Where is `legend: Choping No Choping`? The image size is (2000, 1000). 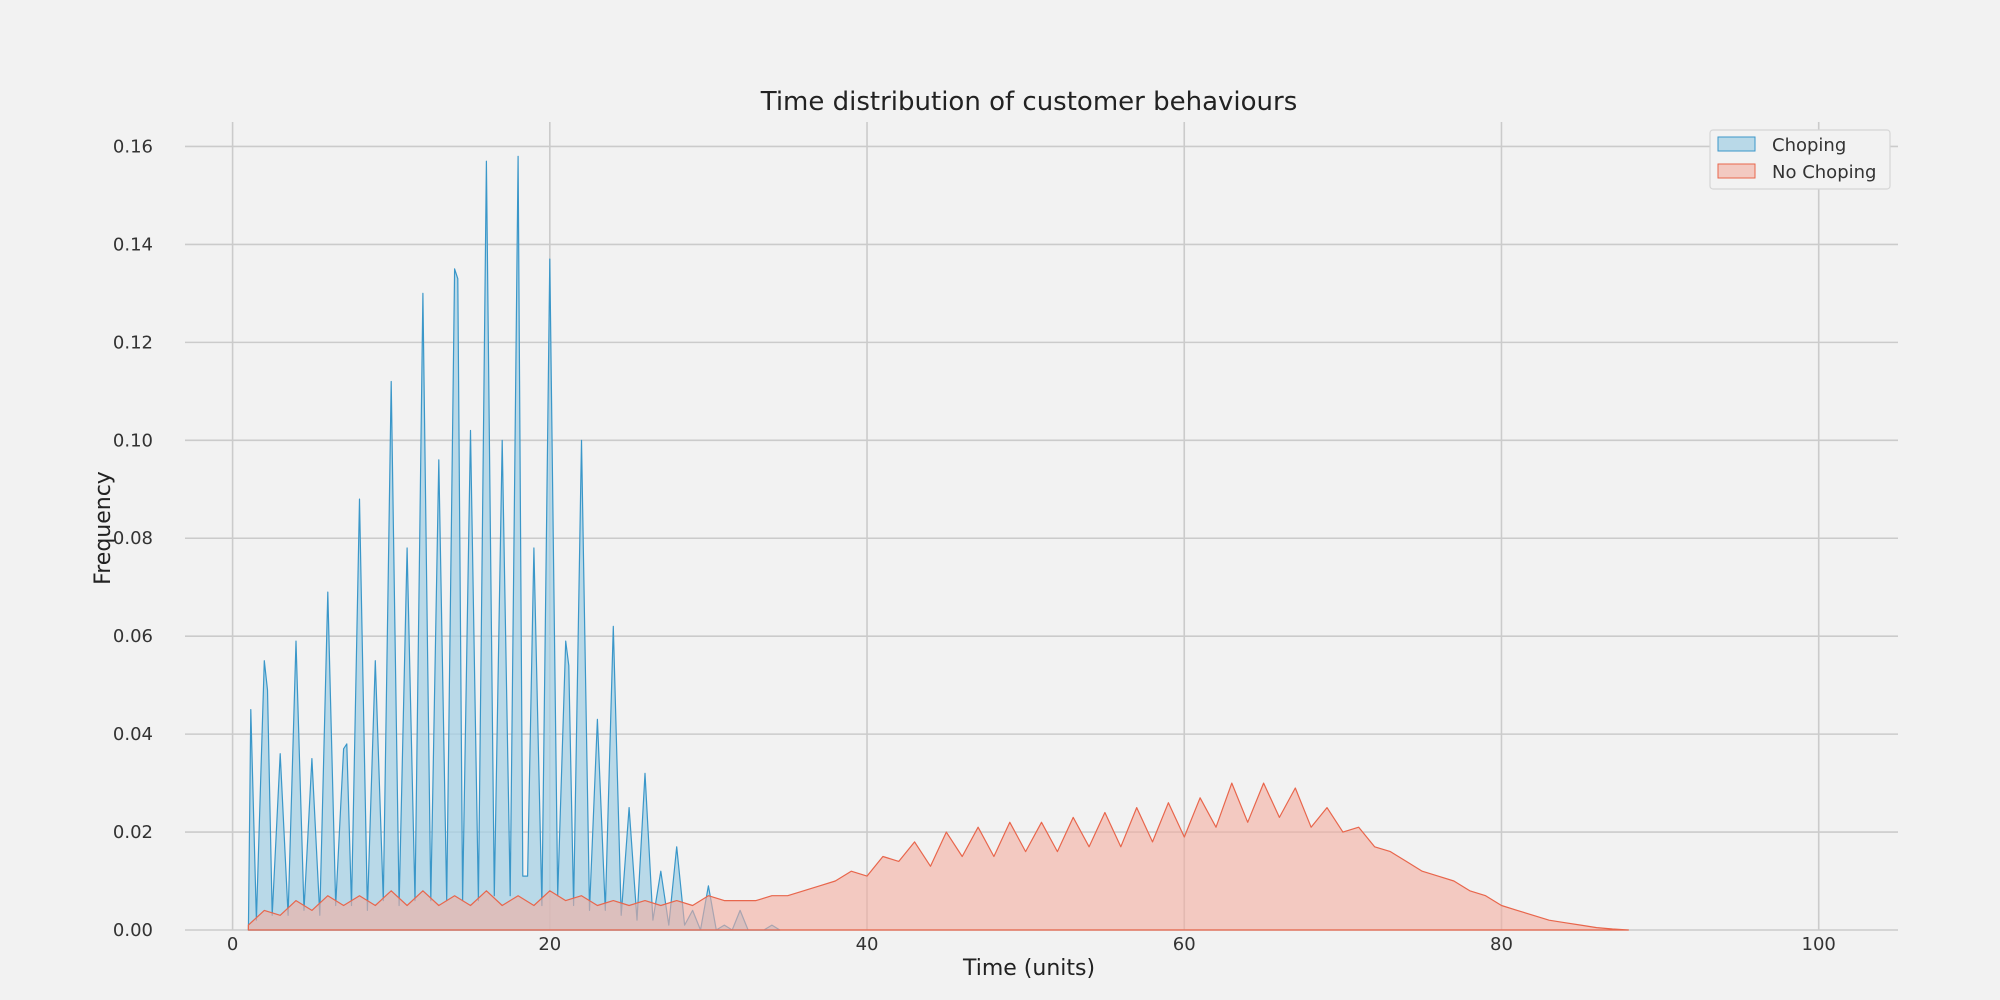 legend: Choping No Choping is located at coordinates (1800, 159).